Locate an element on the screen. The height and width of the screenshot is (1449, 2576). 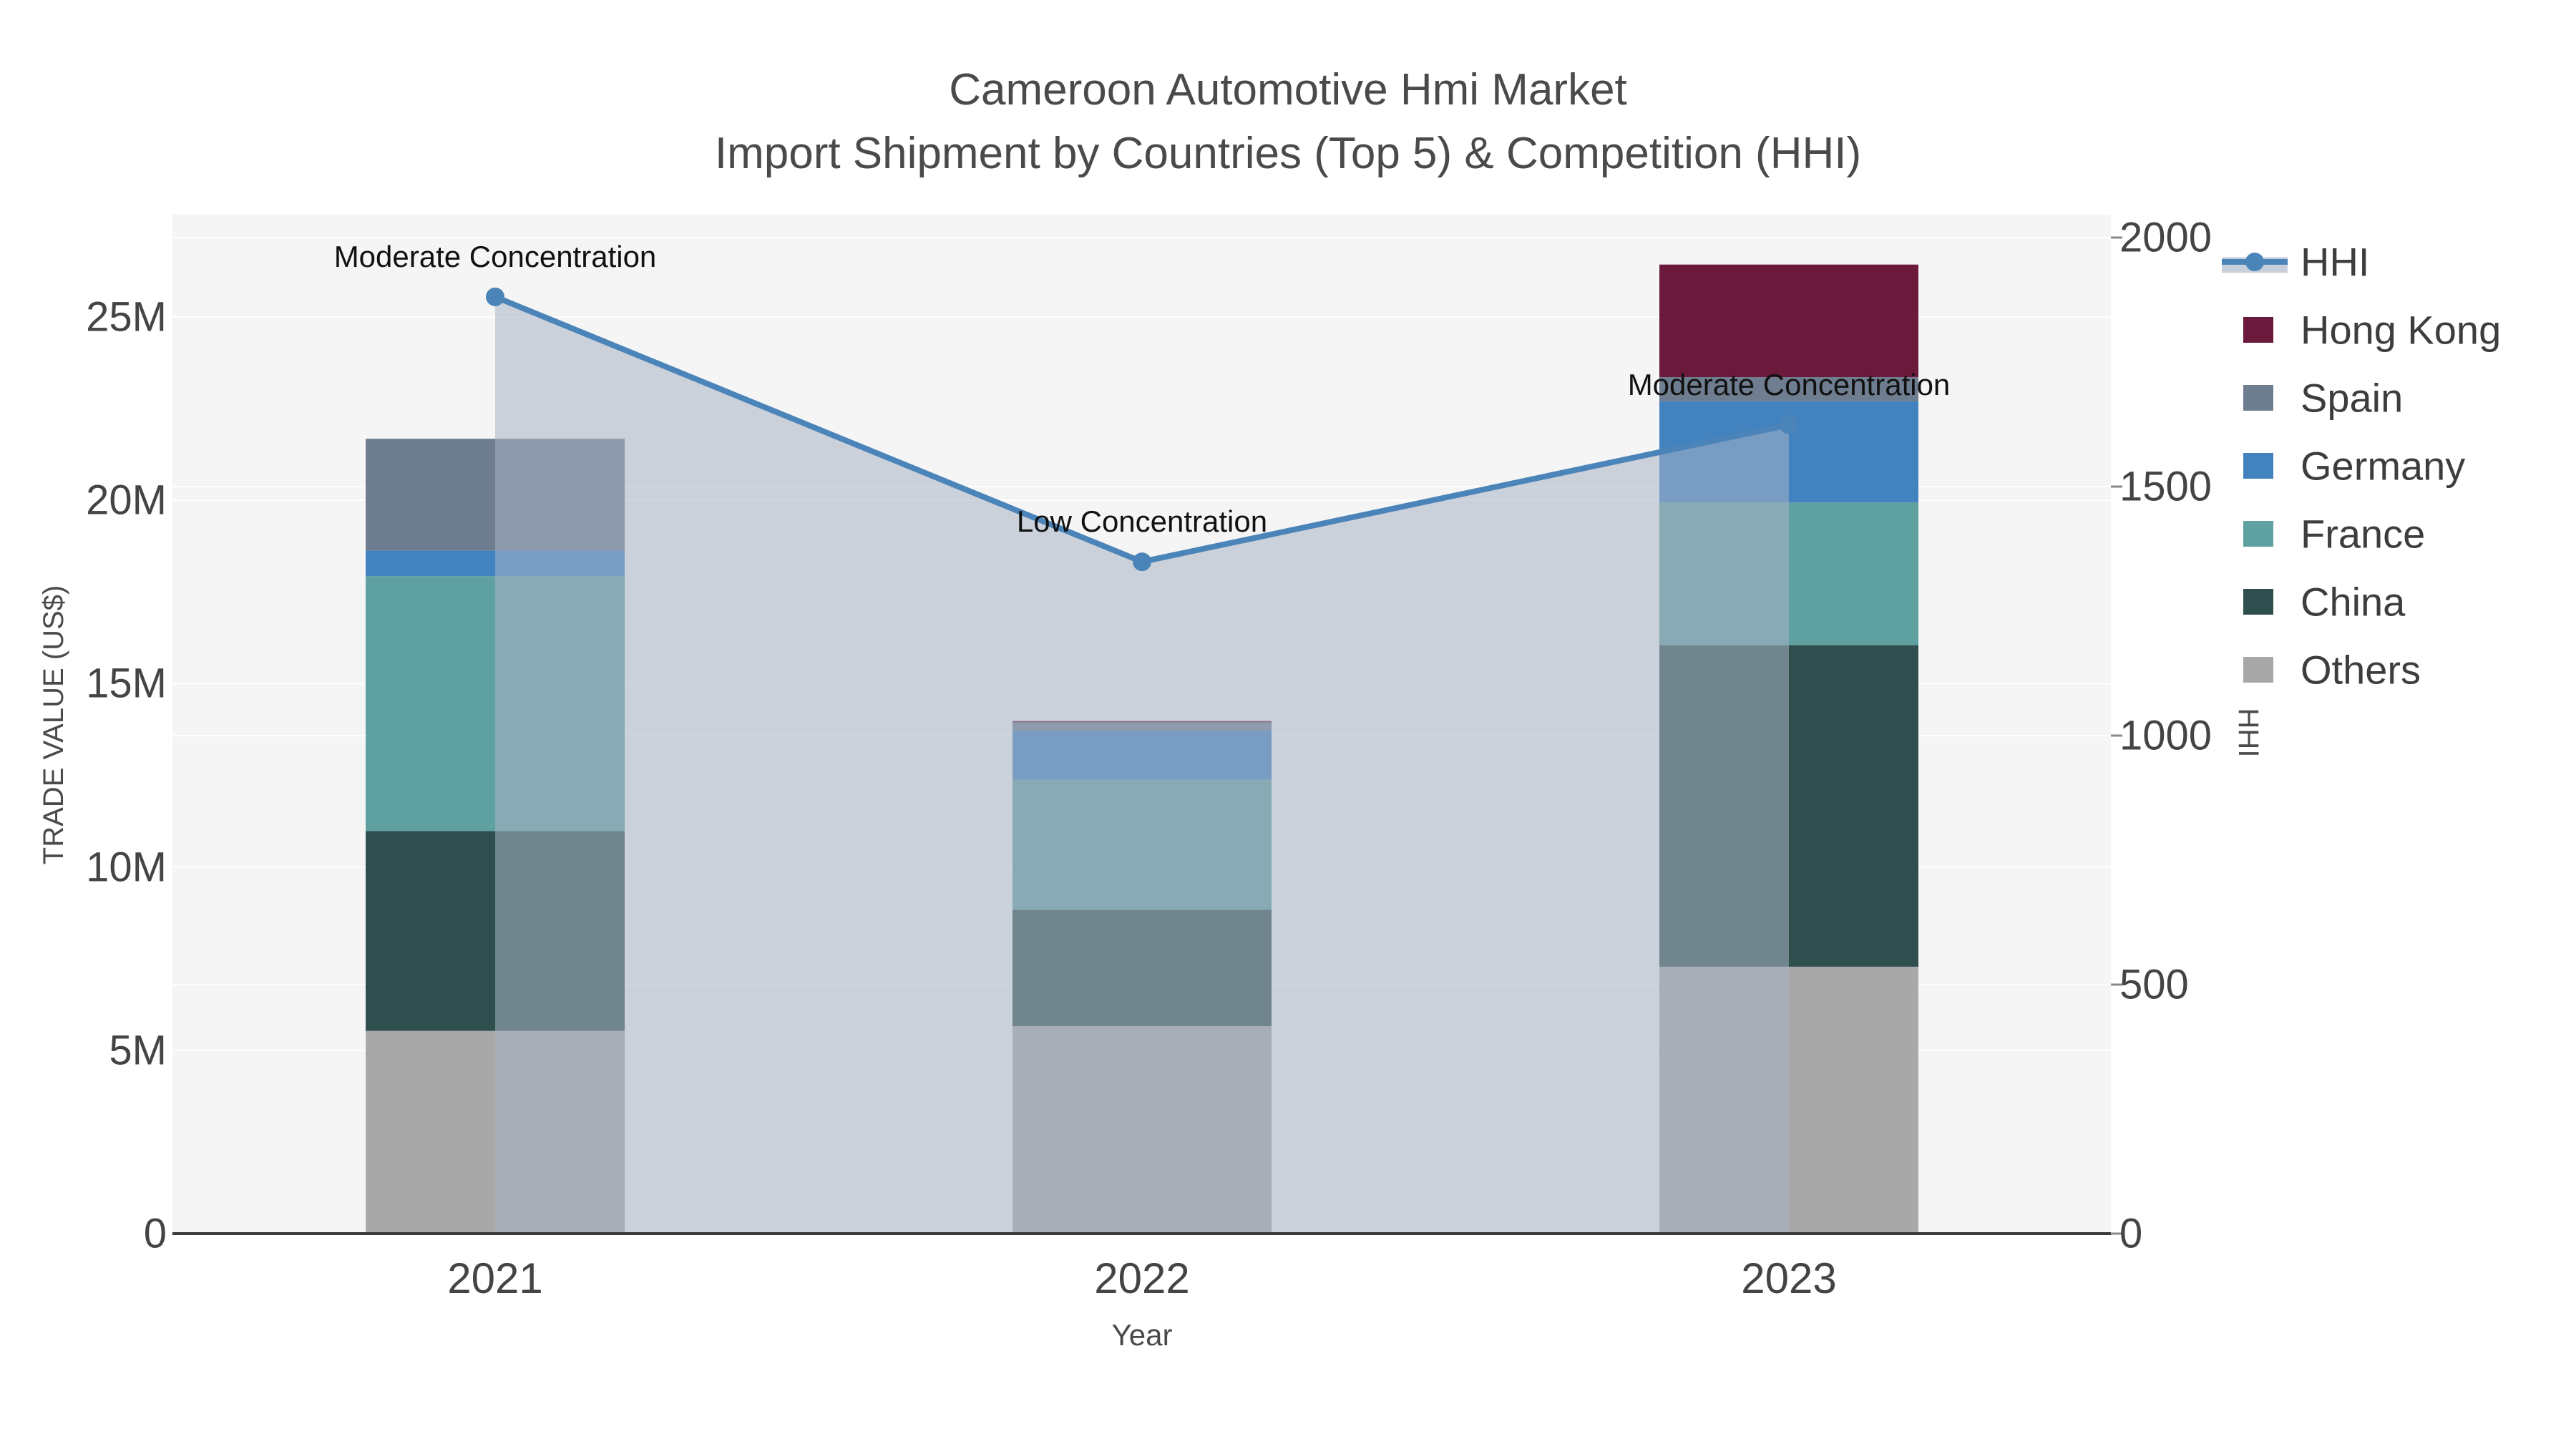
hhi-marker-2022 is located at coordinates (1142, 562).